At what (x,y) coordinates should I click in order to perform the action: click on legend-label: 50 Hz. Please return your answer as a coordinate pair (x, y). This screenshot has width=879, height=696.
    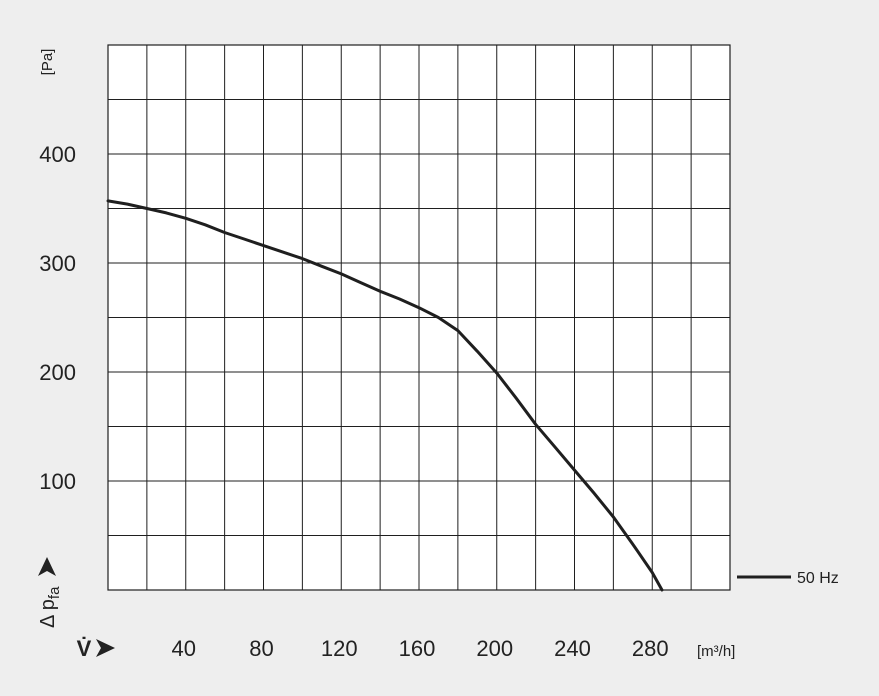
    Looking at the image, I should click on (818, 578).